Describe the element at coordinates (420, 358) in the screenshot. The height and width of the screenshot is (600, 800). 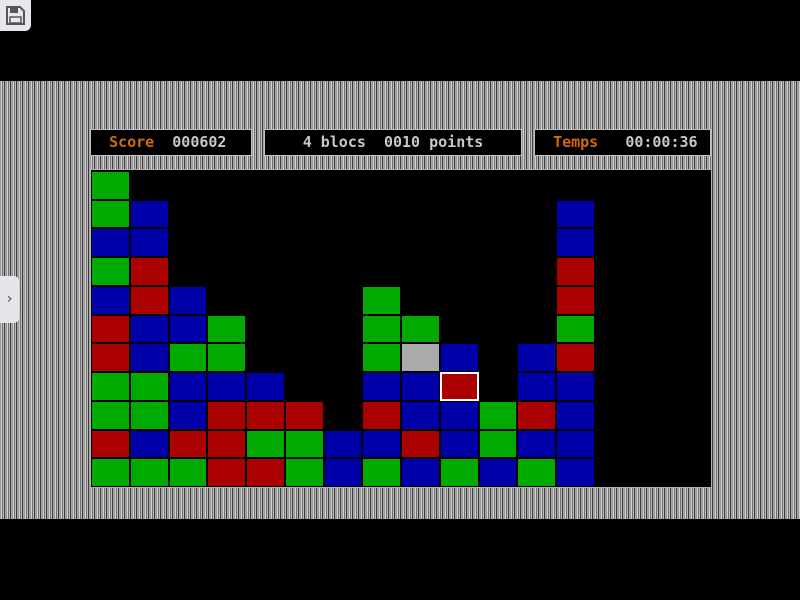
I see `gray-block` at that location.